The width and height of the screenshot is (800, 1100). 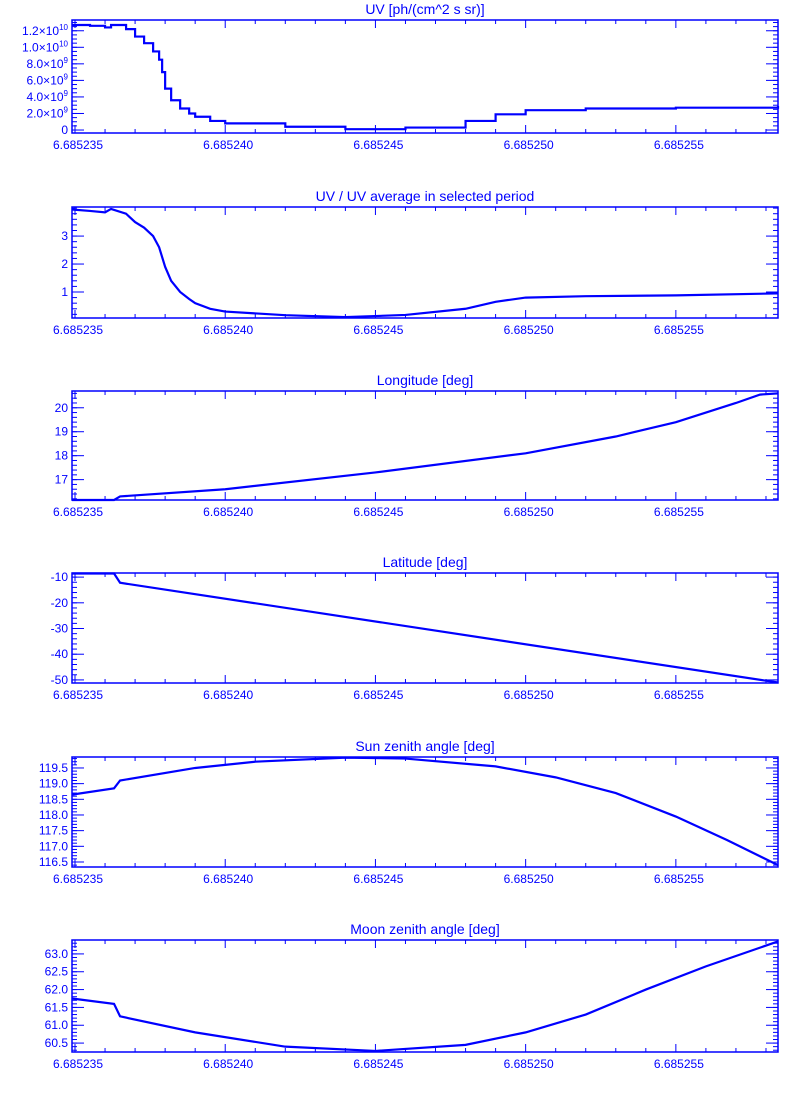 I want to click on y-tick-label: -30, so click(x=60, y=629).